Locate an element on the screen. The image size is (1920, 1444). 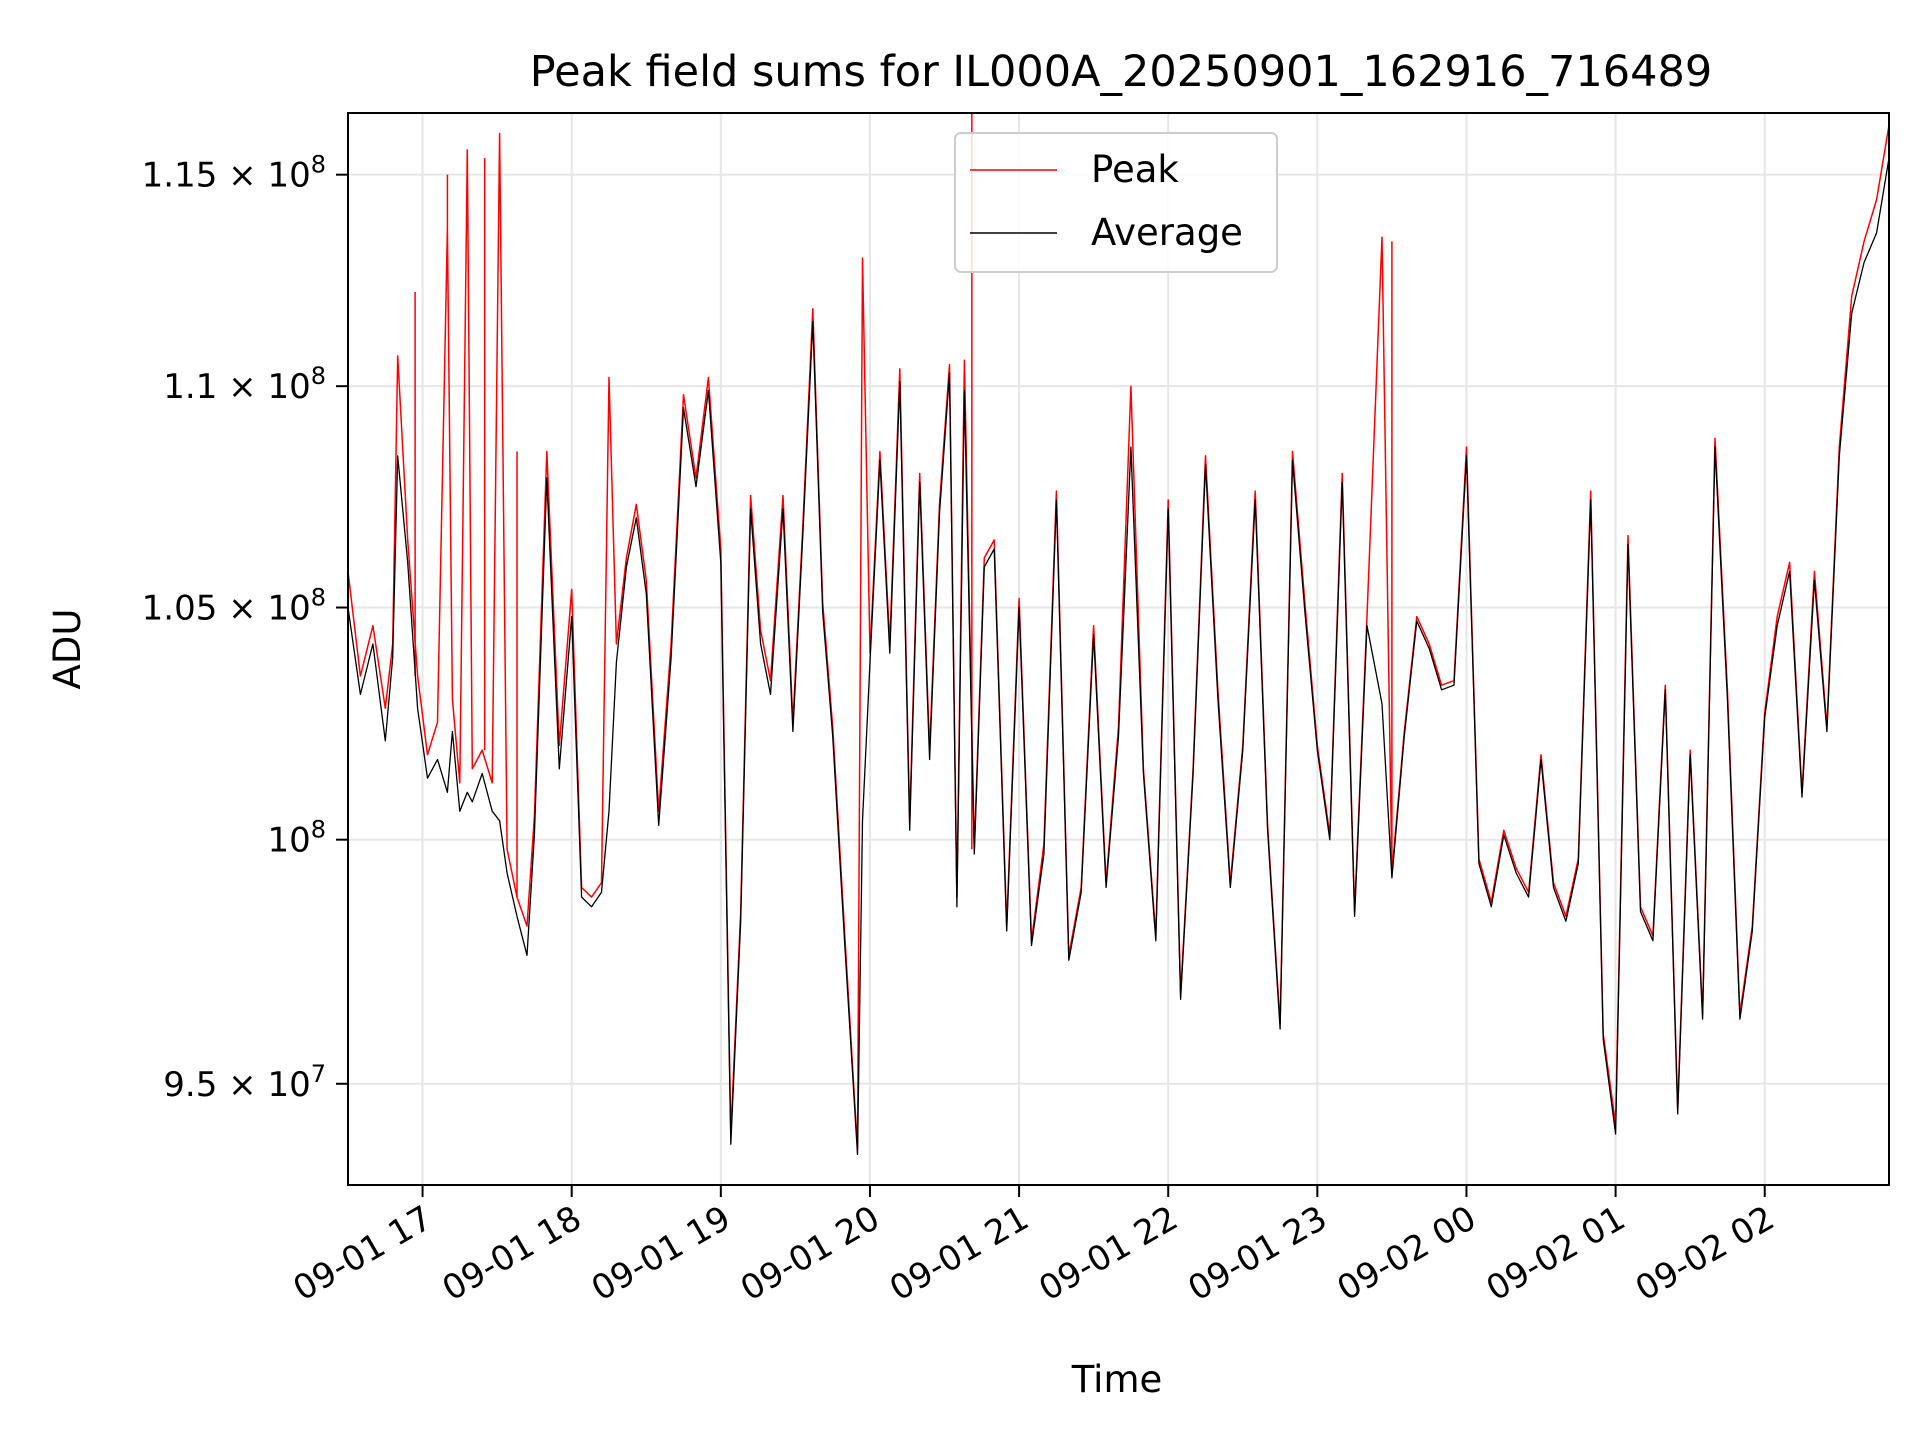
y-tick-label: 1.1 × 108 is located at coordinates (244, 384).